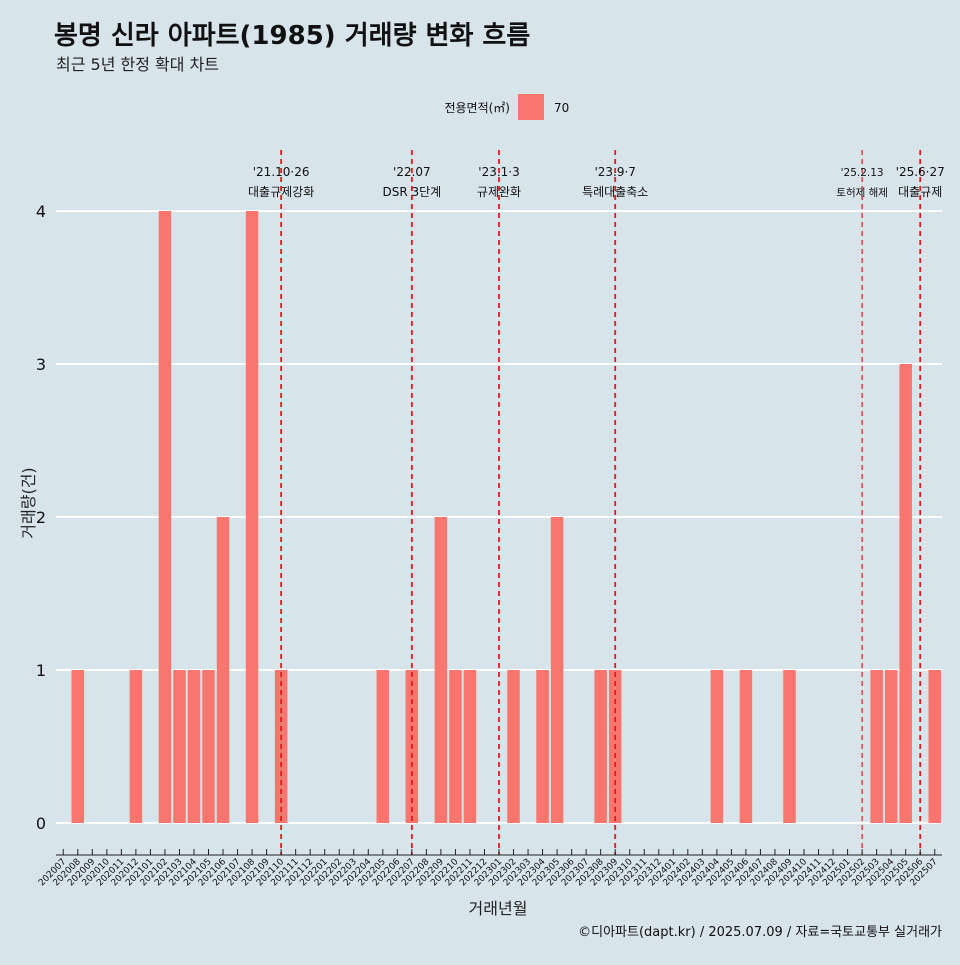 The image size is (960, 965). I want to click on y-tick-label: 1, so click(41, 670).